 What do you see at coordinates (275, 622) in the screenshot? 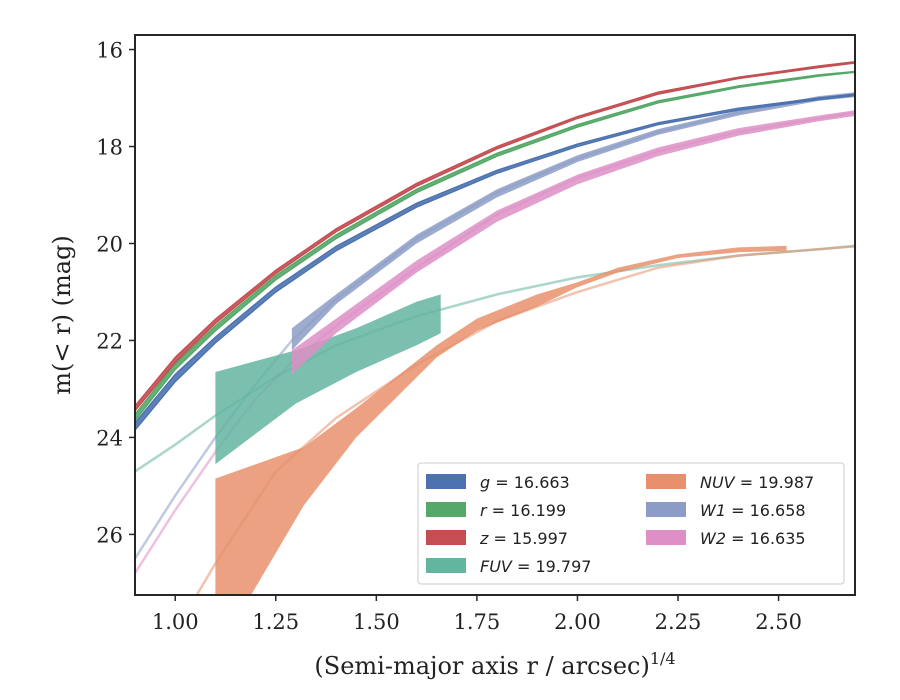
I see `x-tick-label: 1.25` at bounding box center [275, 622].